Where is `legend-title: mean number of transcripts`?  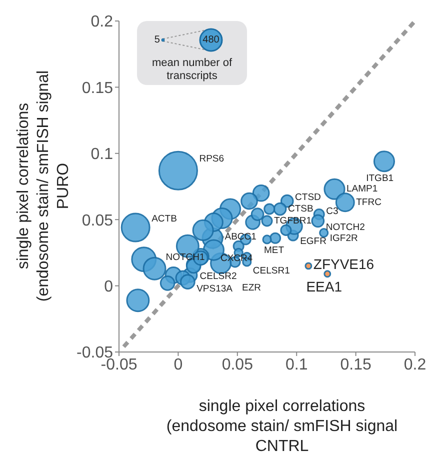 legend-title: mean number of transcripts is located at coordinates (192, 69).